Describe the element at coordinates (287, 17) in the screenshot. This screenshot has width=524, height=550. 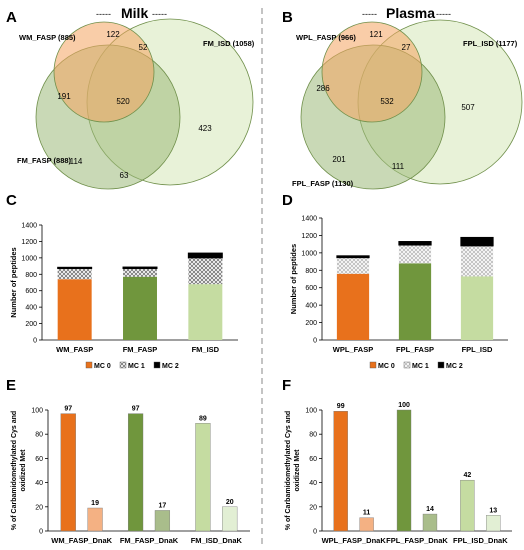
I see `panel-label-b: B` at that location.